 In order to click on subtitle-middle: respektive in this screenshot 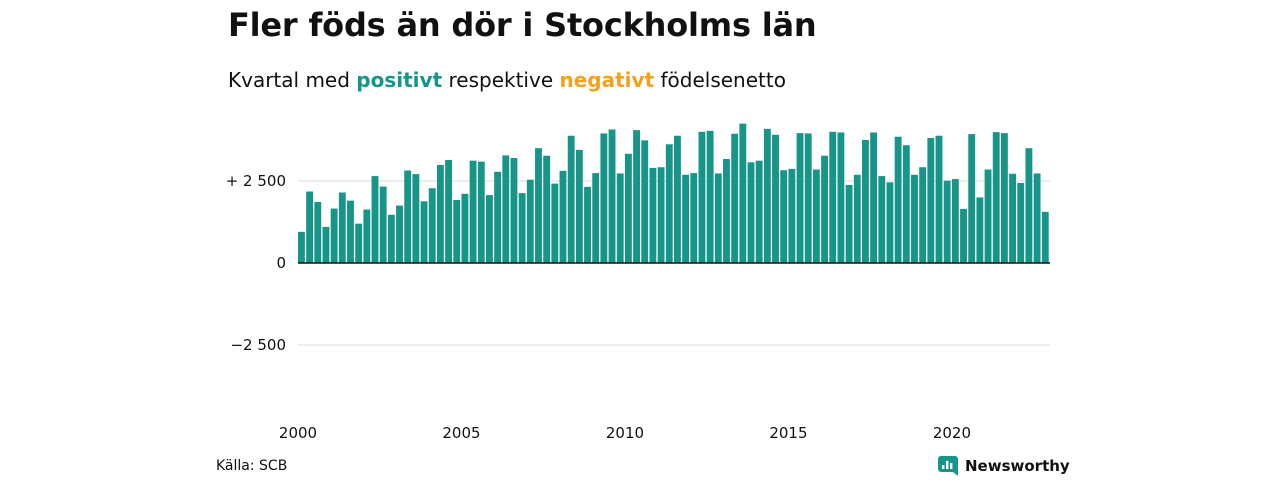, I will do `click(501, 80)`.